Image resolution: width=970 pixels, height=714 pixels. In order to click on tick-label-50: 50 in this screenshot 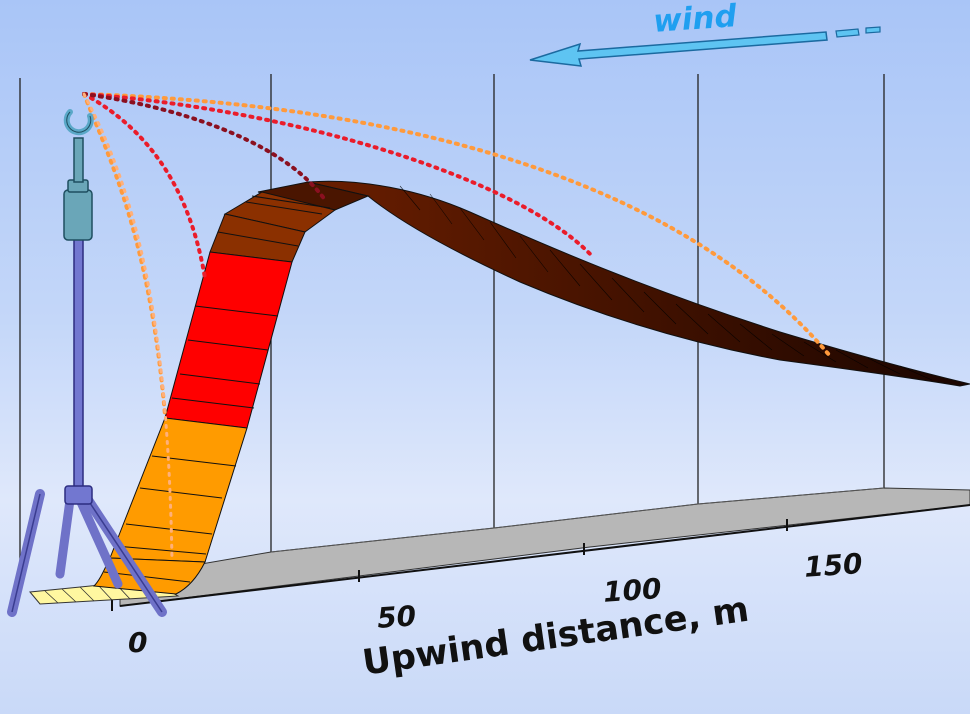, I will do `click(397, 617)`.